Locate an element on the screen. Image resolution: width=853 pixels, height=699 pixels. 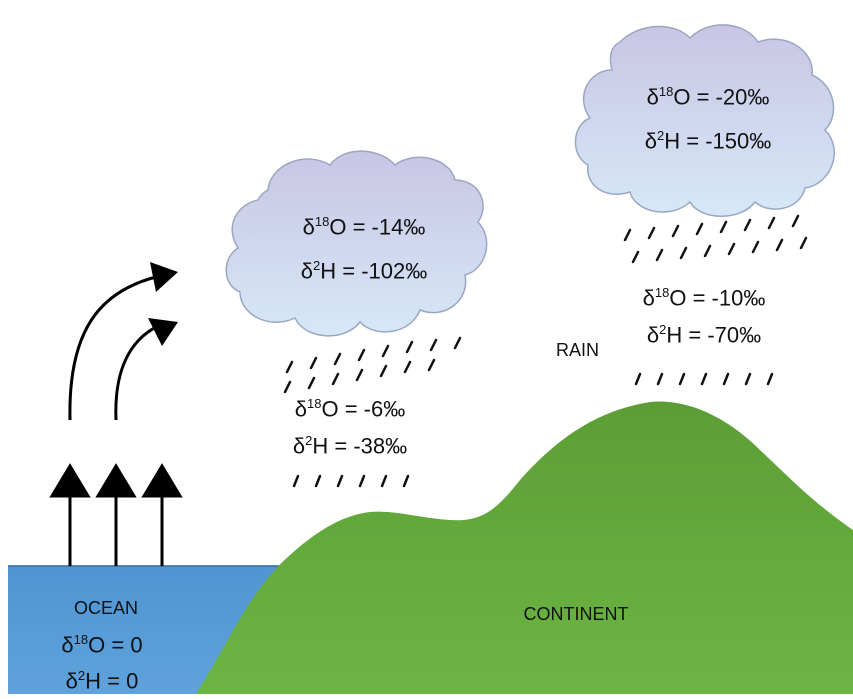
rain-label: RAIN is located at coordinates (578, 350).